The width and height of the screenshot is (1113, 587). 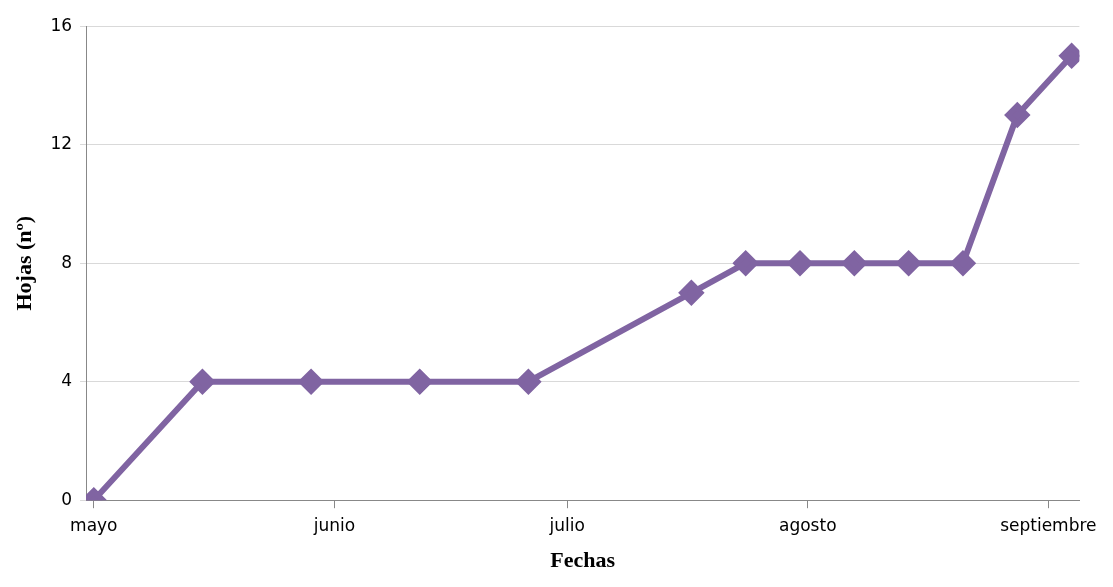 I want to click on x-tick-label: mayo, so click(x=94, y=524).